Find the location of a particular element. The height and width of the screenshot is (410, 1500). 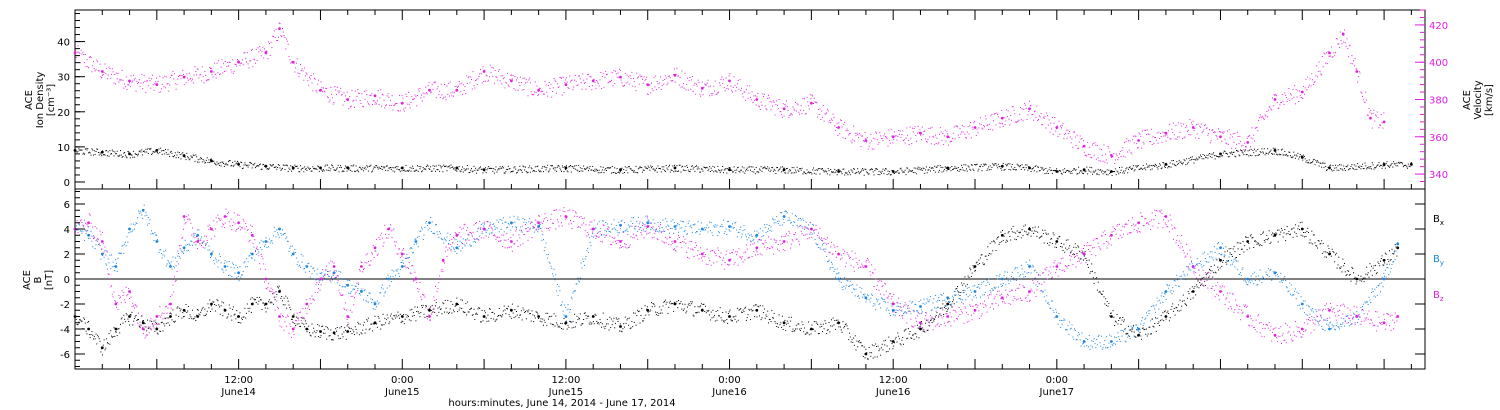

velocity-point is located at coordinates (1084, 146).